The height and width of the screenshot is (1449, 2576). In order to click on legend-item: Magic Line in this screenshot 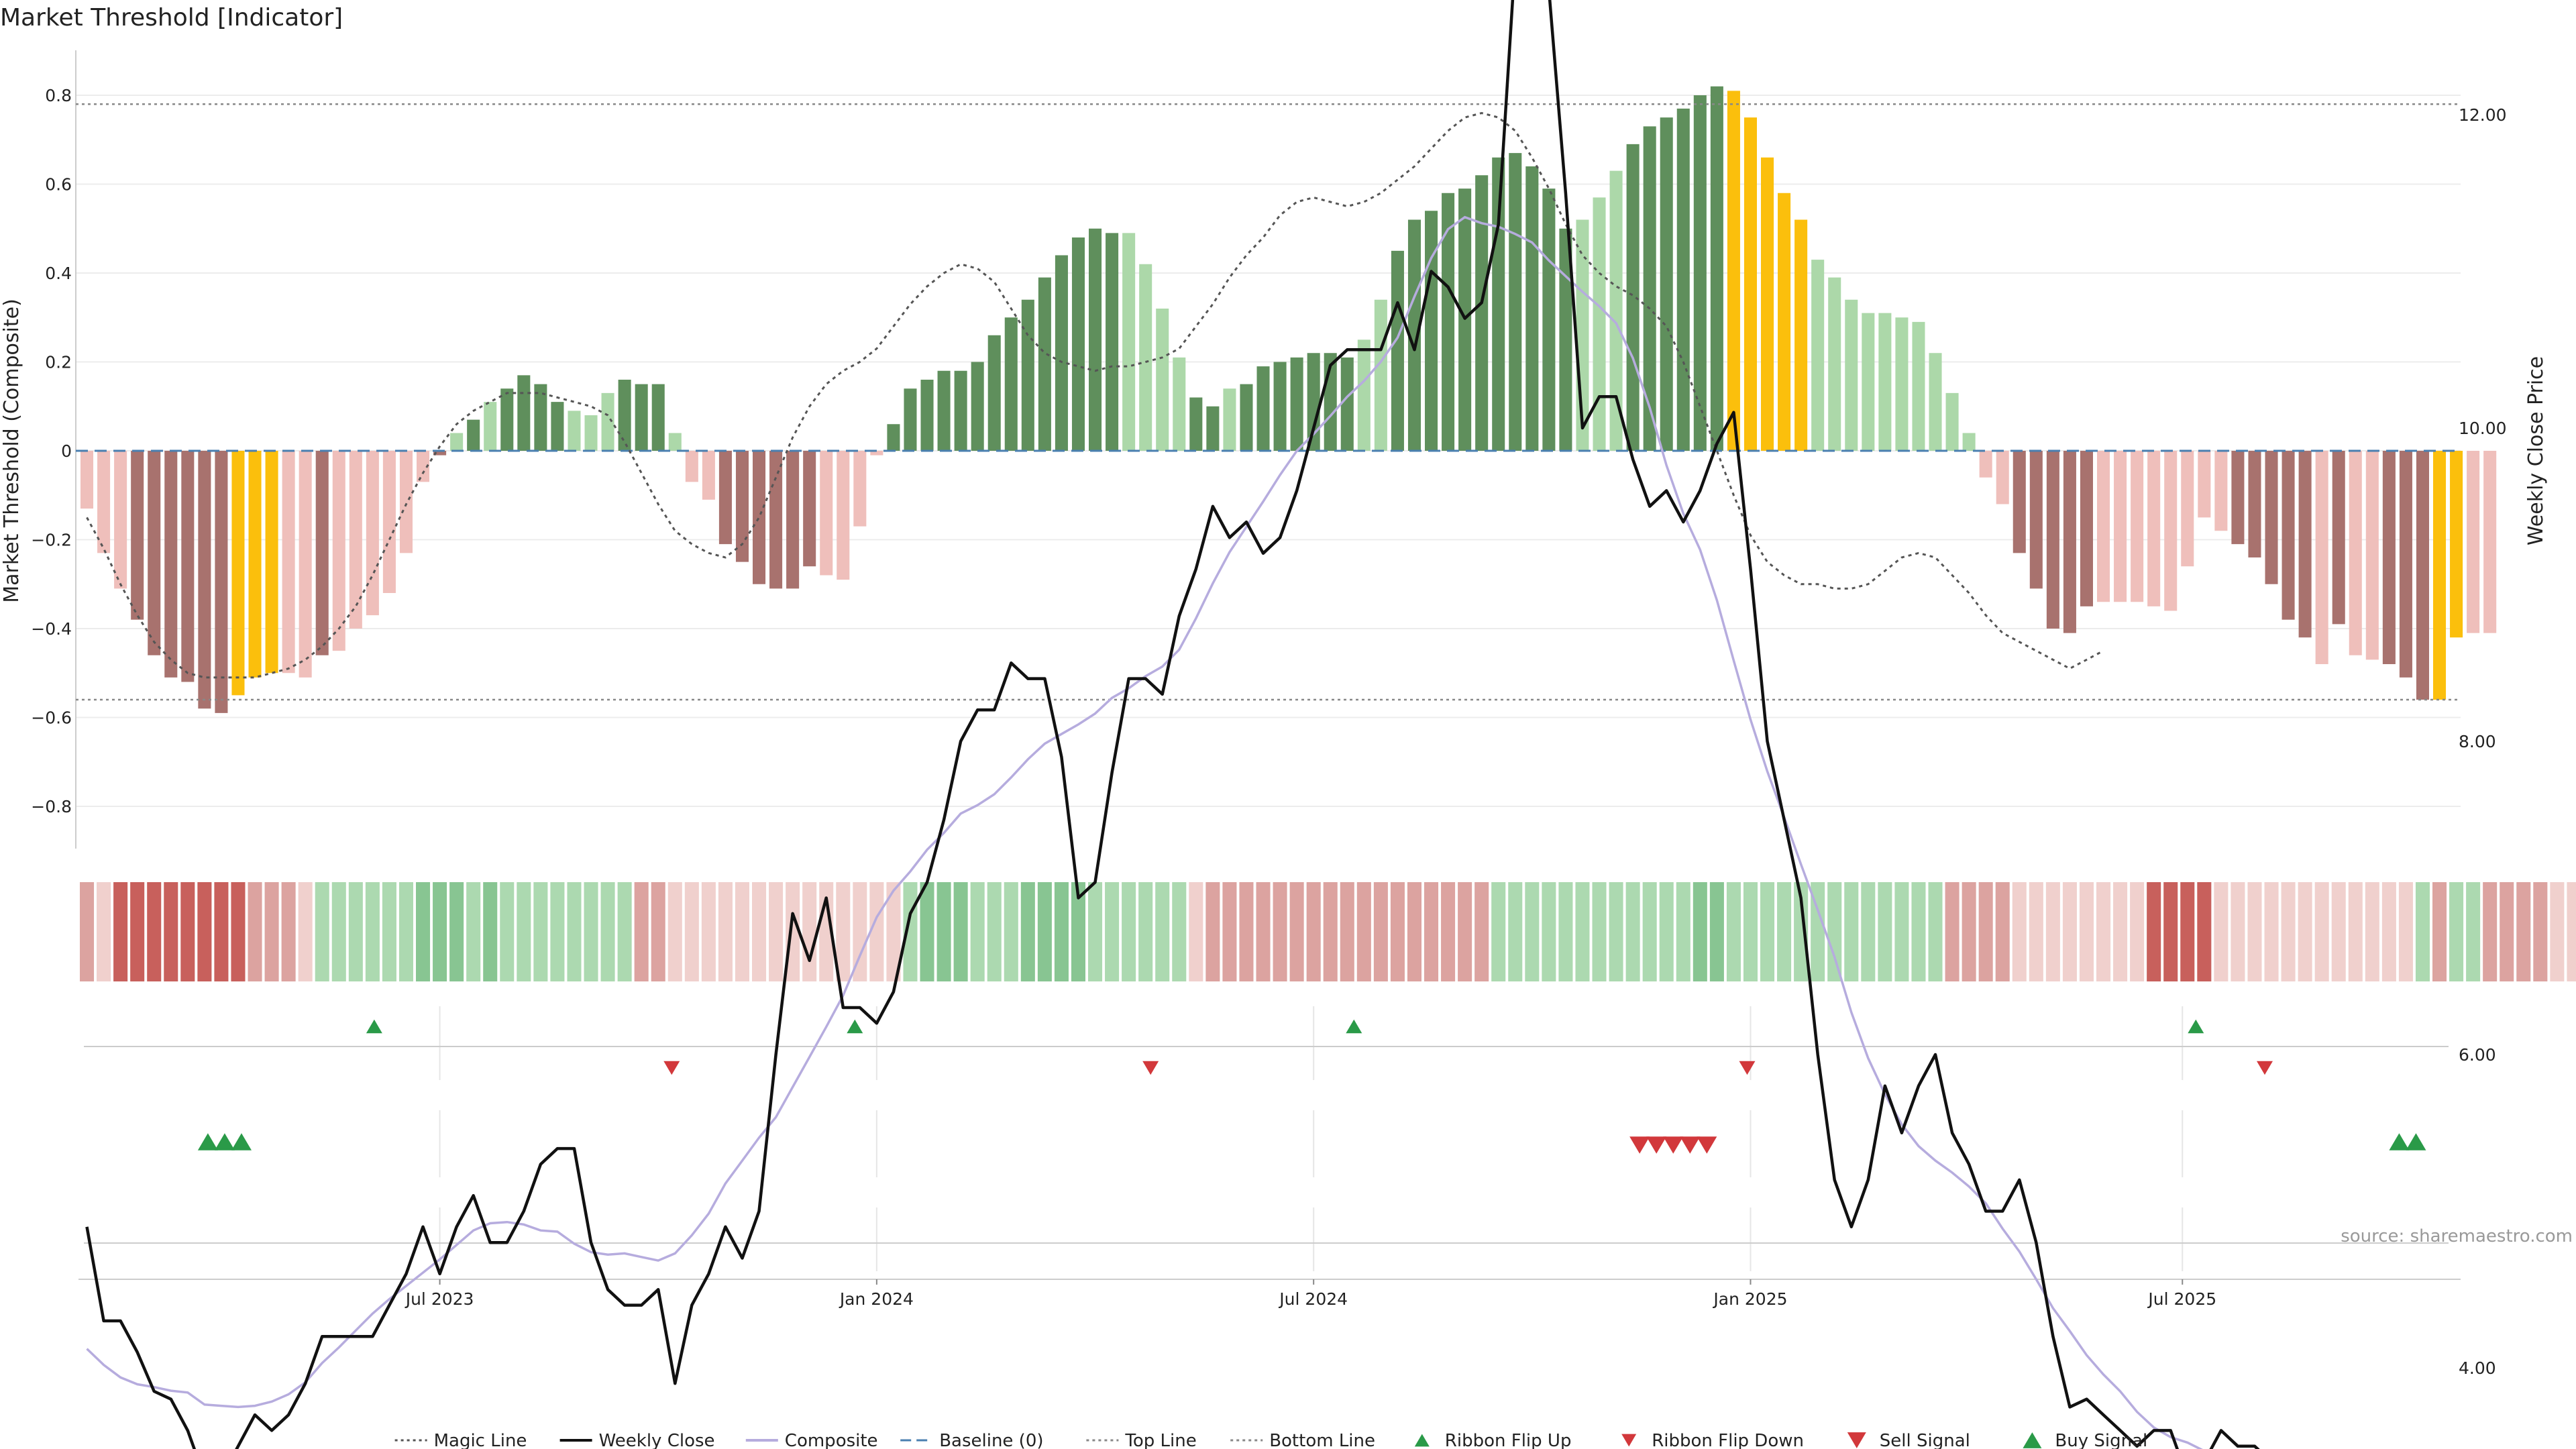, I will do `click(460, 1440)`.